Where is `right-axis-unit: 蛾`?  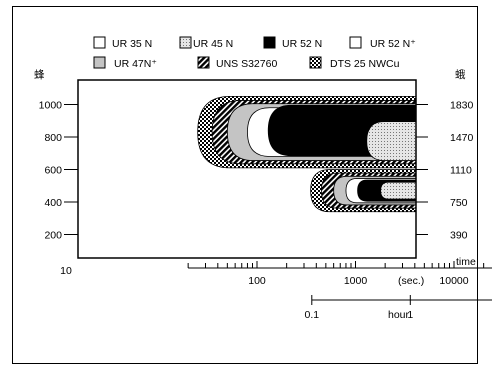 right-axis-unit: 蛾 is located at coordinates (460, 74).